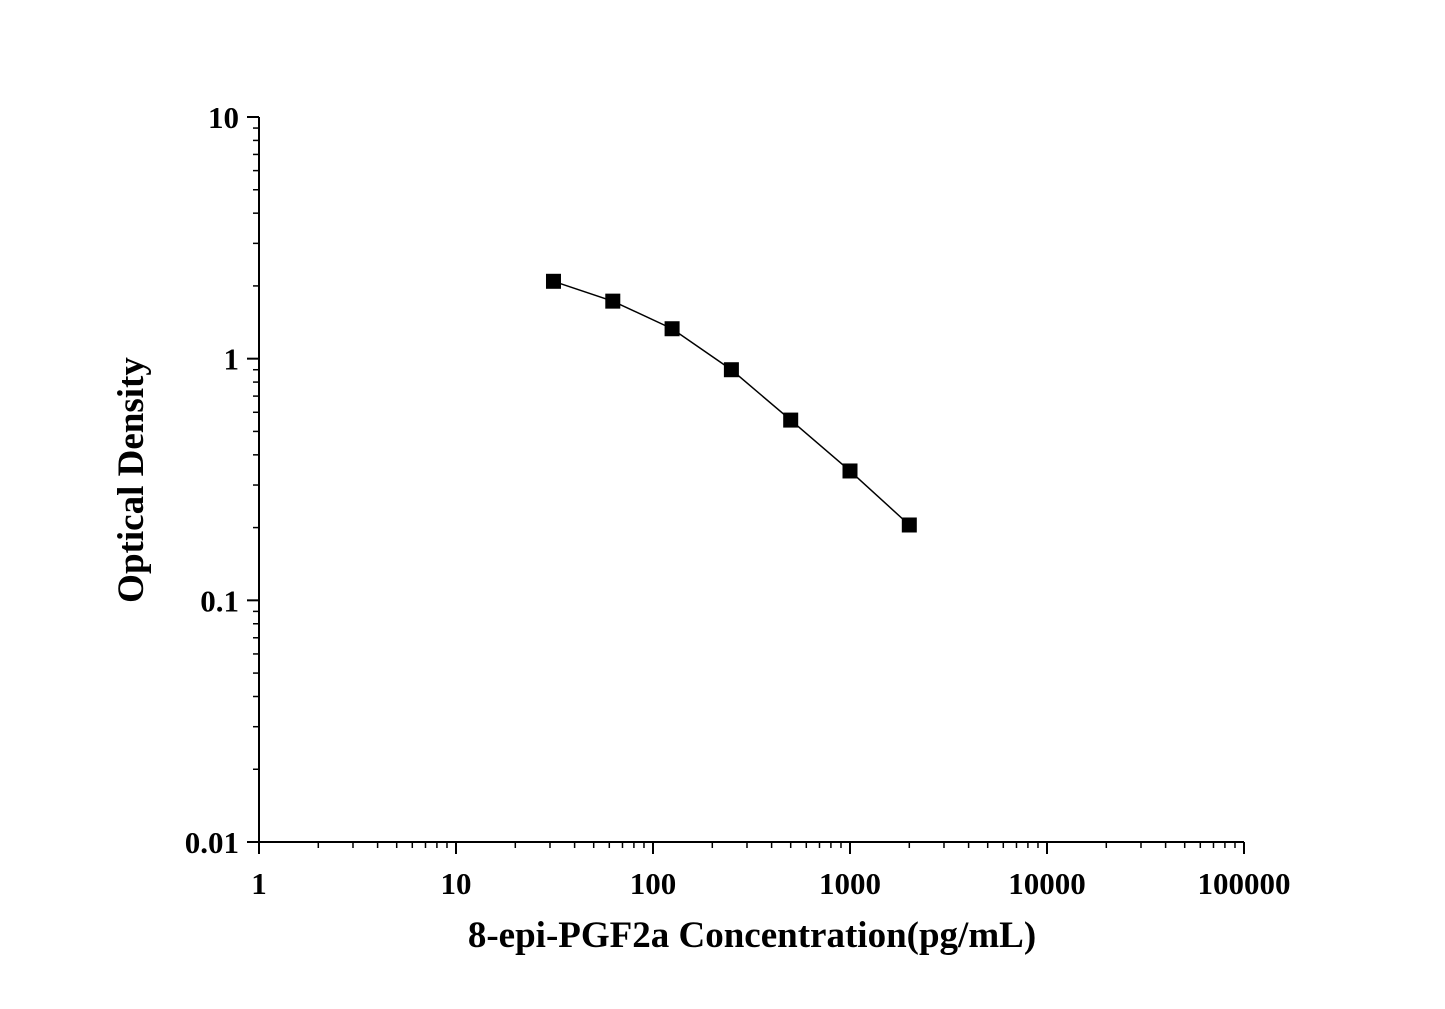 This screenshot has height=1009, width=1445. Describe the element at coordinates (850, 883) in the screenshot. I see `x-tick-label: 1000` at that location.